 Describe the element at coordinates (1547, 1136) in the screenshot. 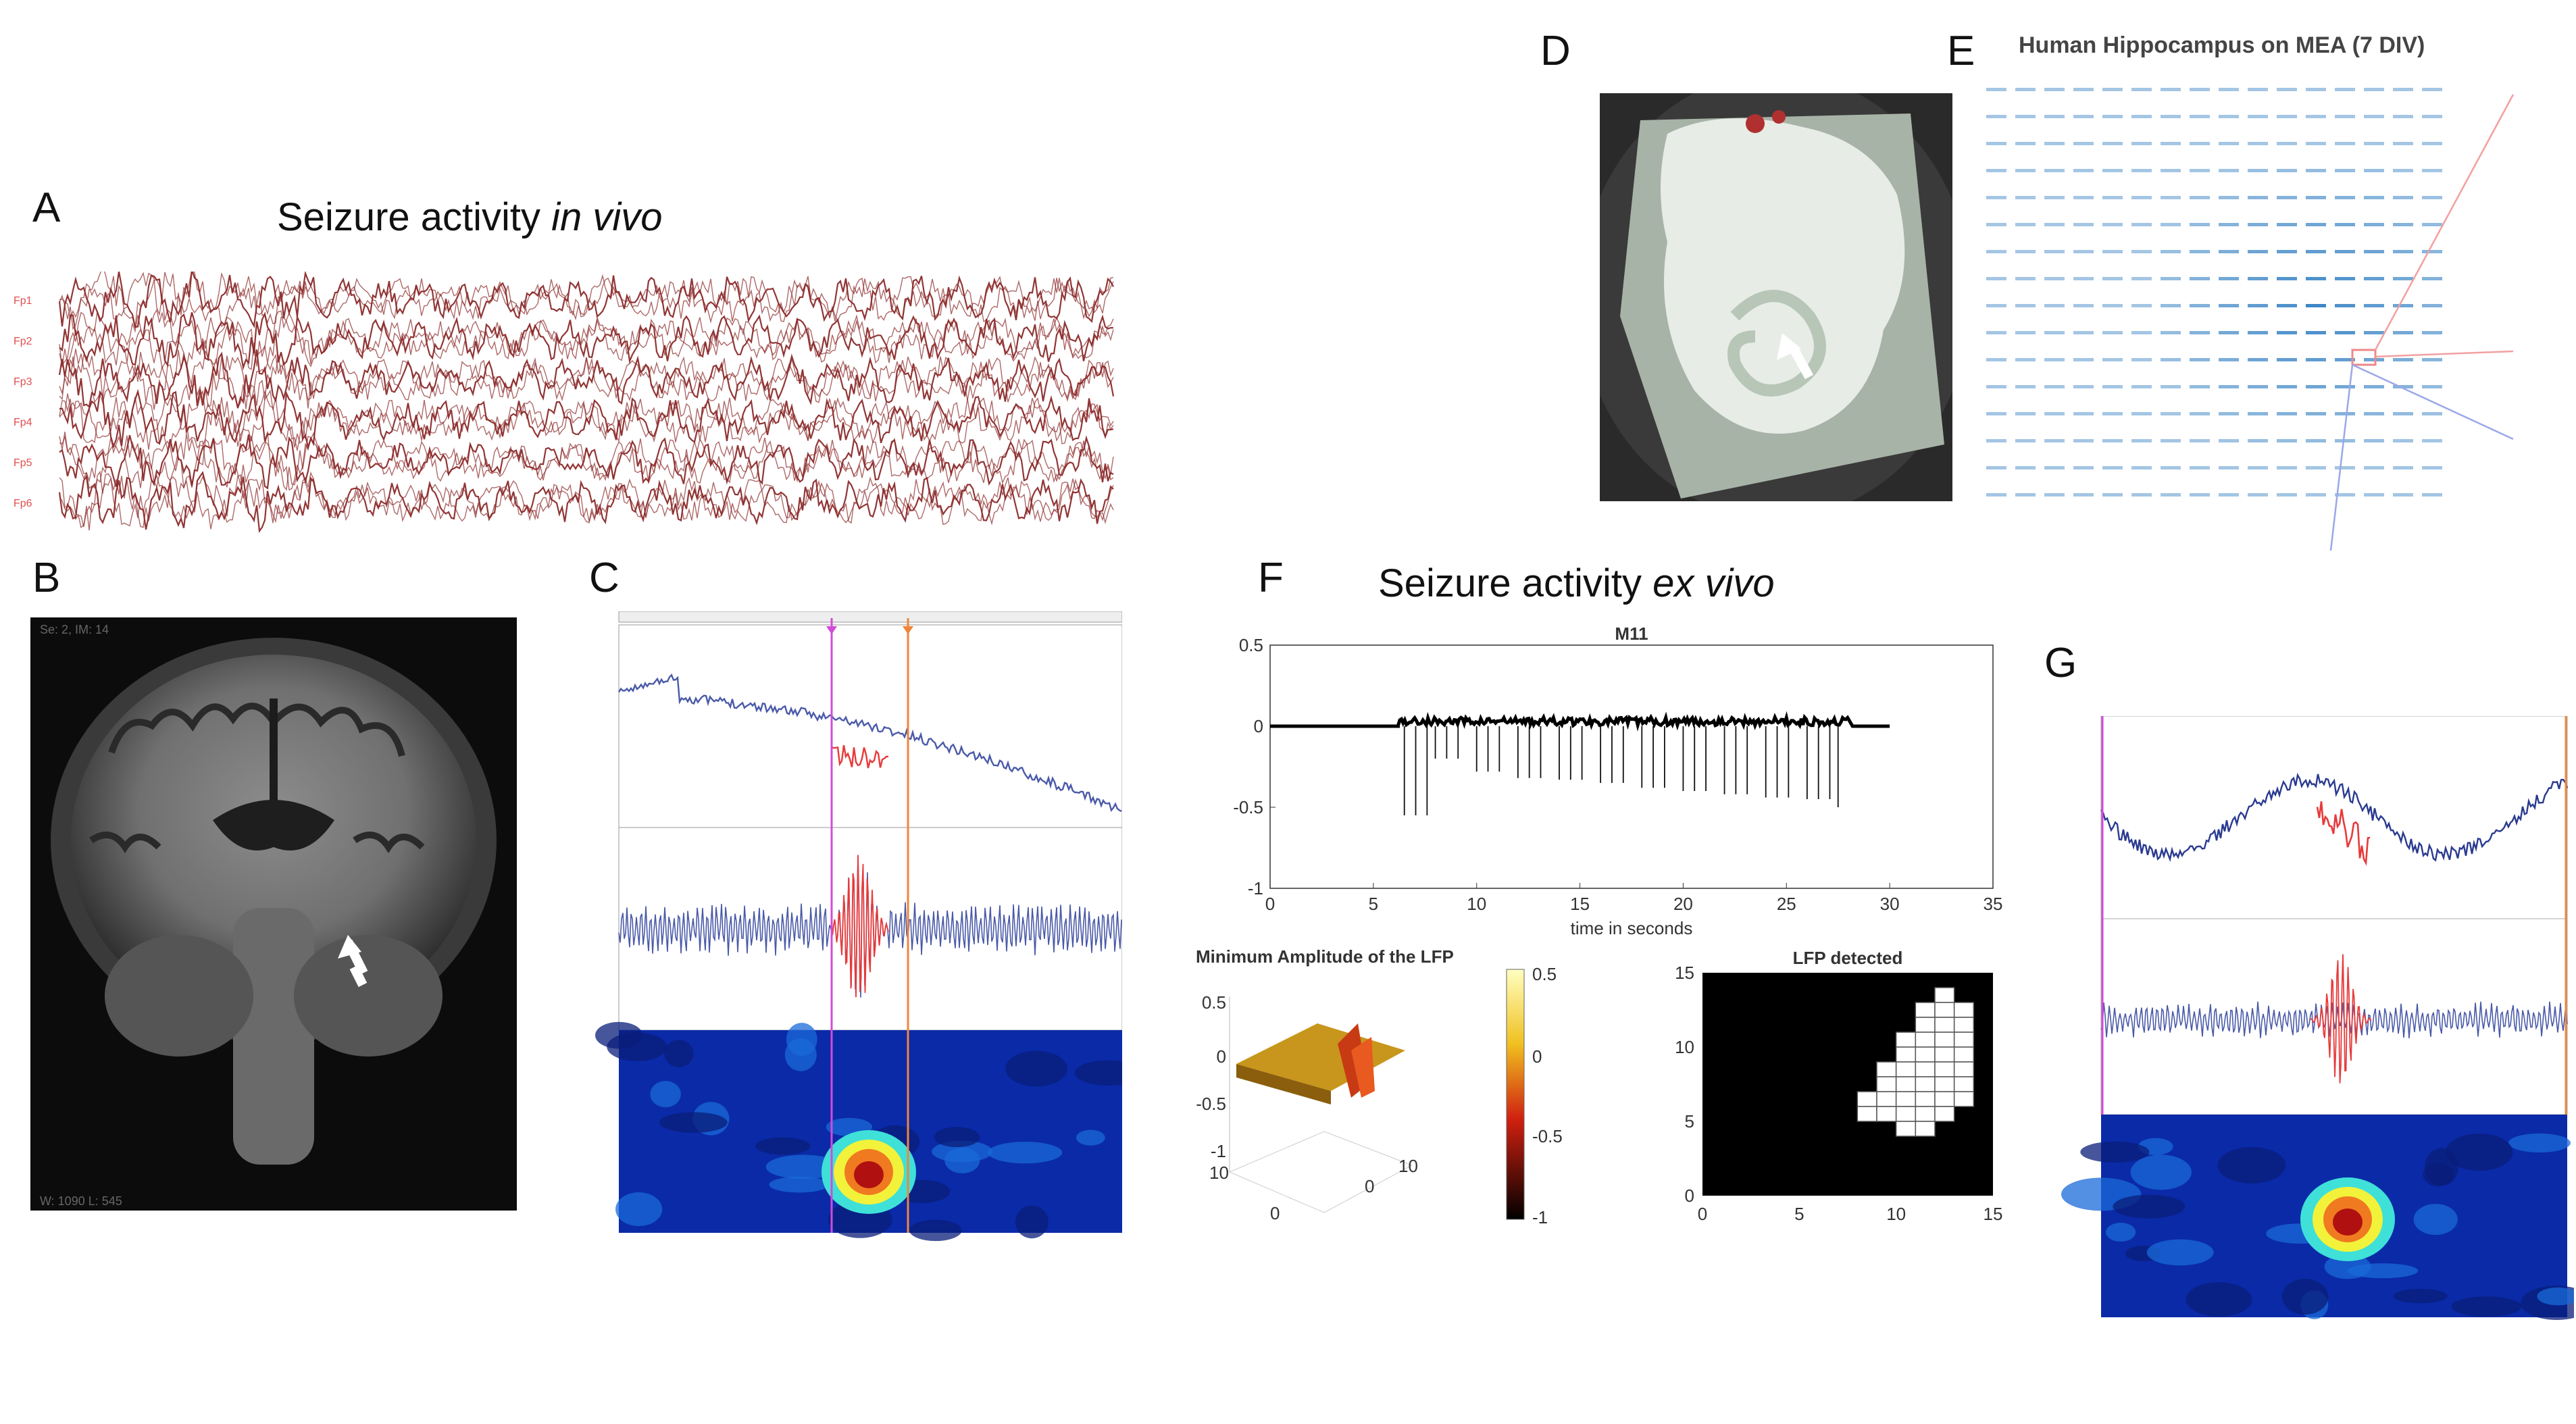

I see `colorbar-tick-label: -0.5` at that location.